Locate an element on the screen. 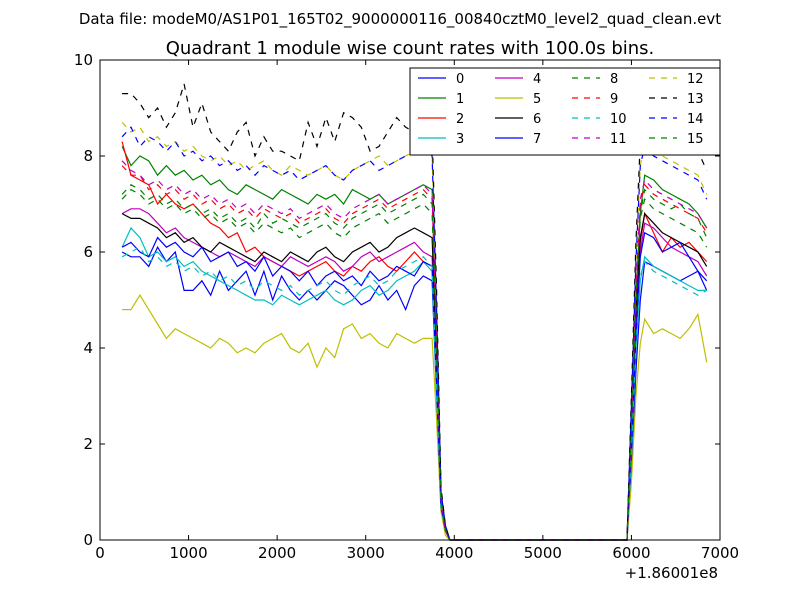 Image resolution: width=800 pixels, height=600 pixels. x-offset-label: +1.86001e8 is located at coordinates (671, 573).